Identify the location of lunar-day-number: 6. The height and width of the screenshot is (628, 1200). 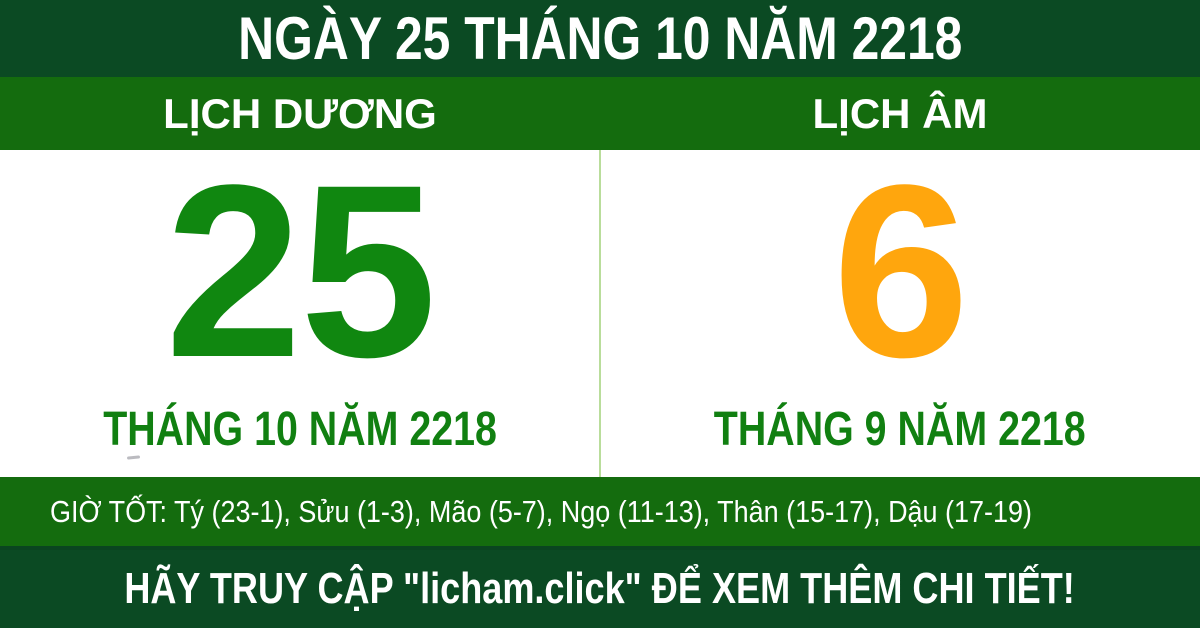
(901, 271).